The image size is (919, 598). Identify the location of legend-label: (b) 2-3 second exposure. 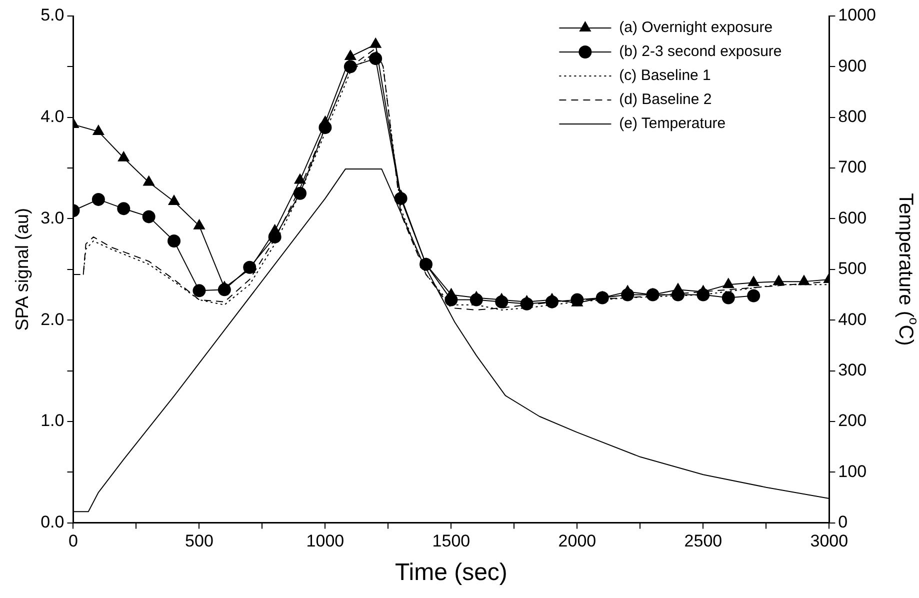
(700, 51).